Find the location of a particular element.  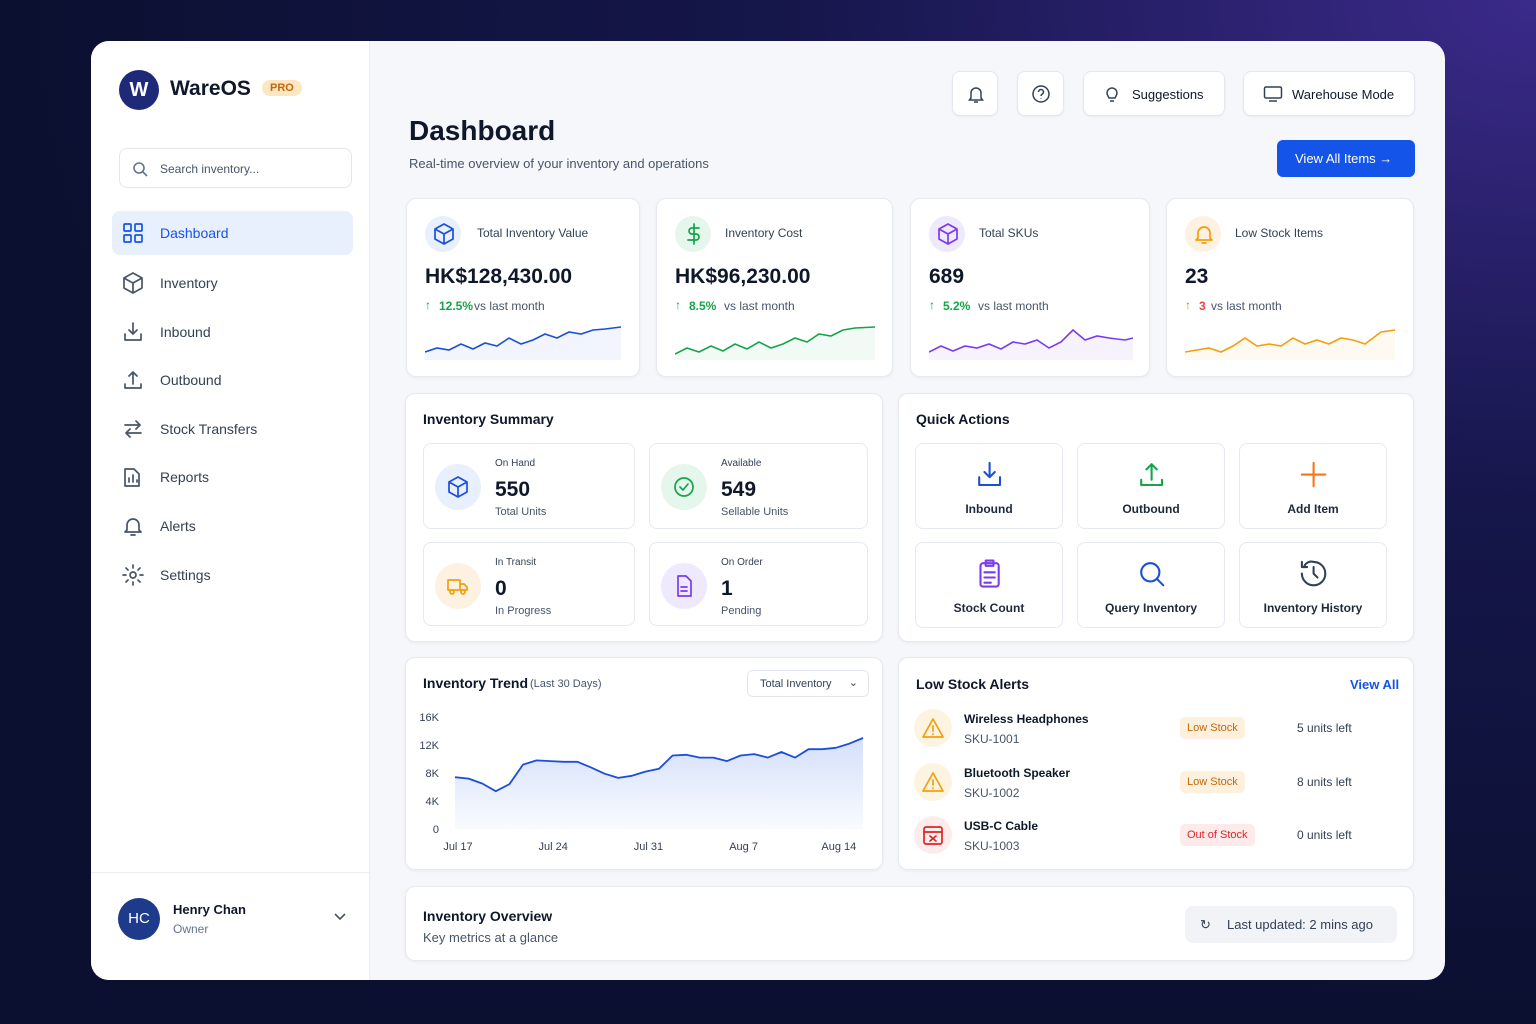

alert-name: Bluetooth Speaker is located at coordinates (1017, 773).